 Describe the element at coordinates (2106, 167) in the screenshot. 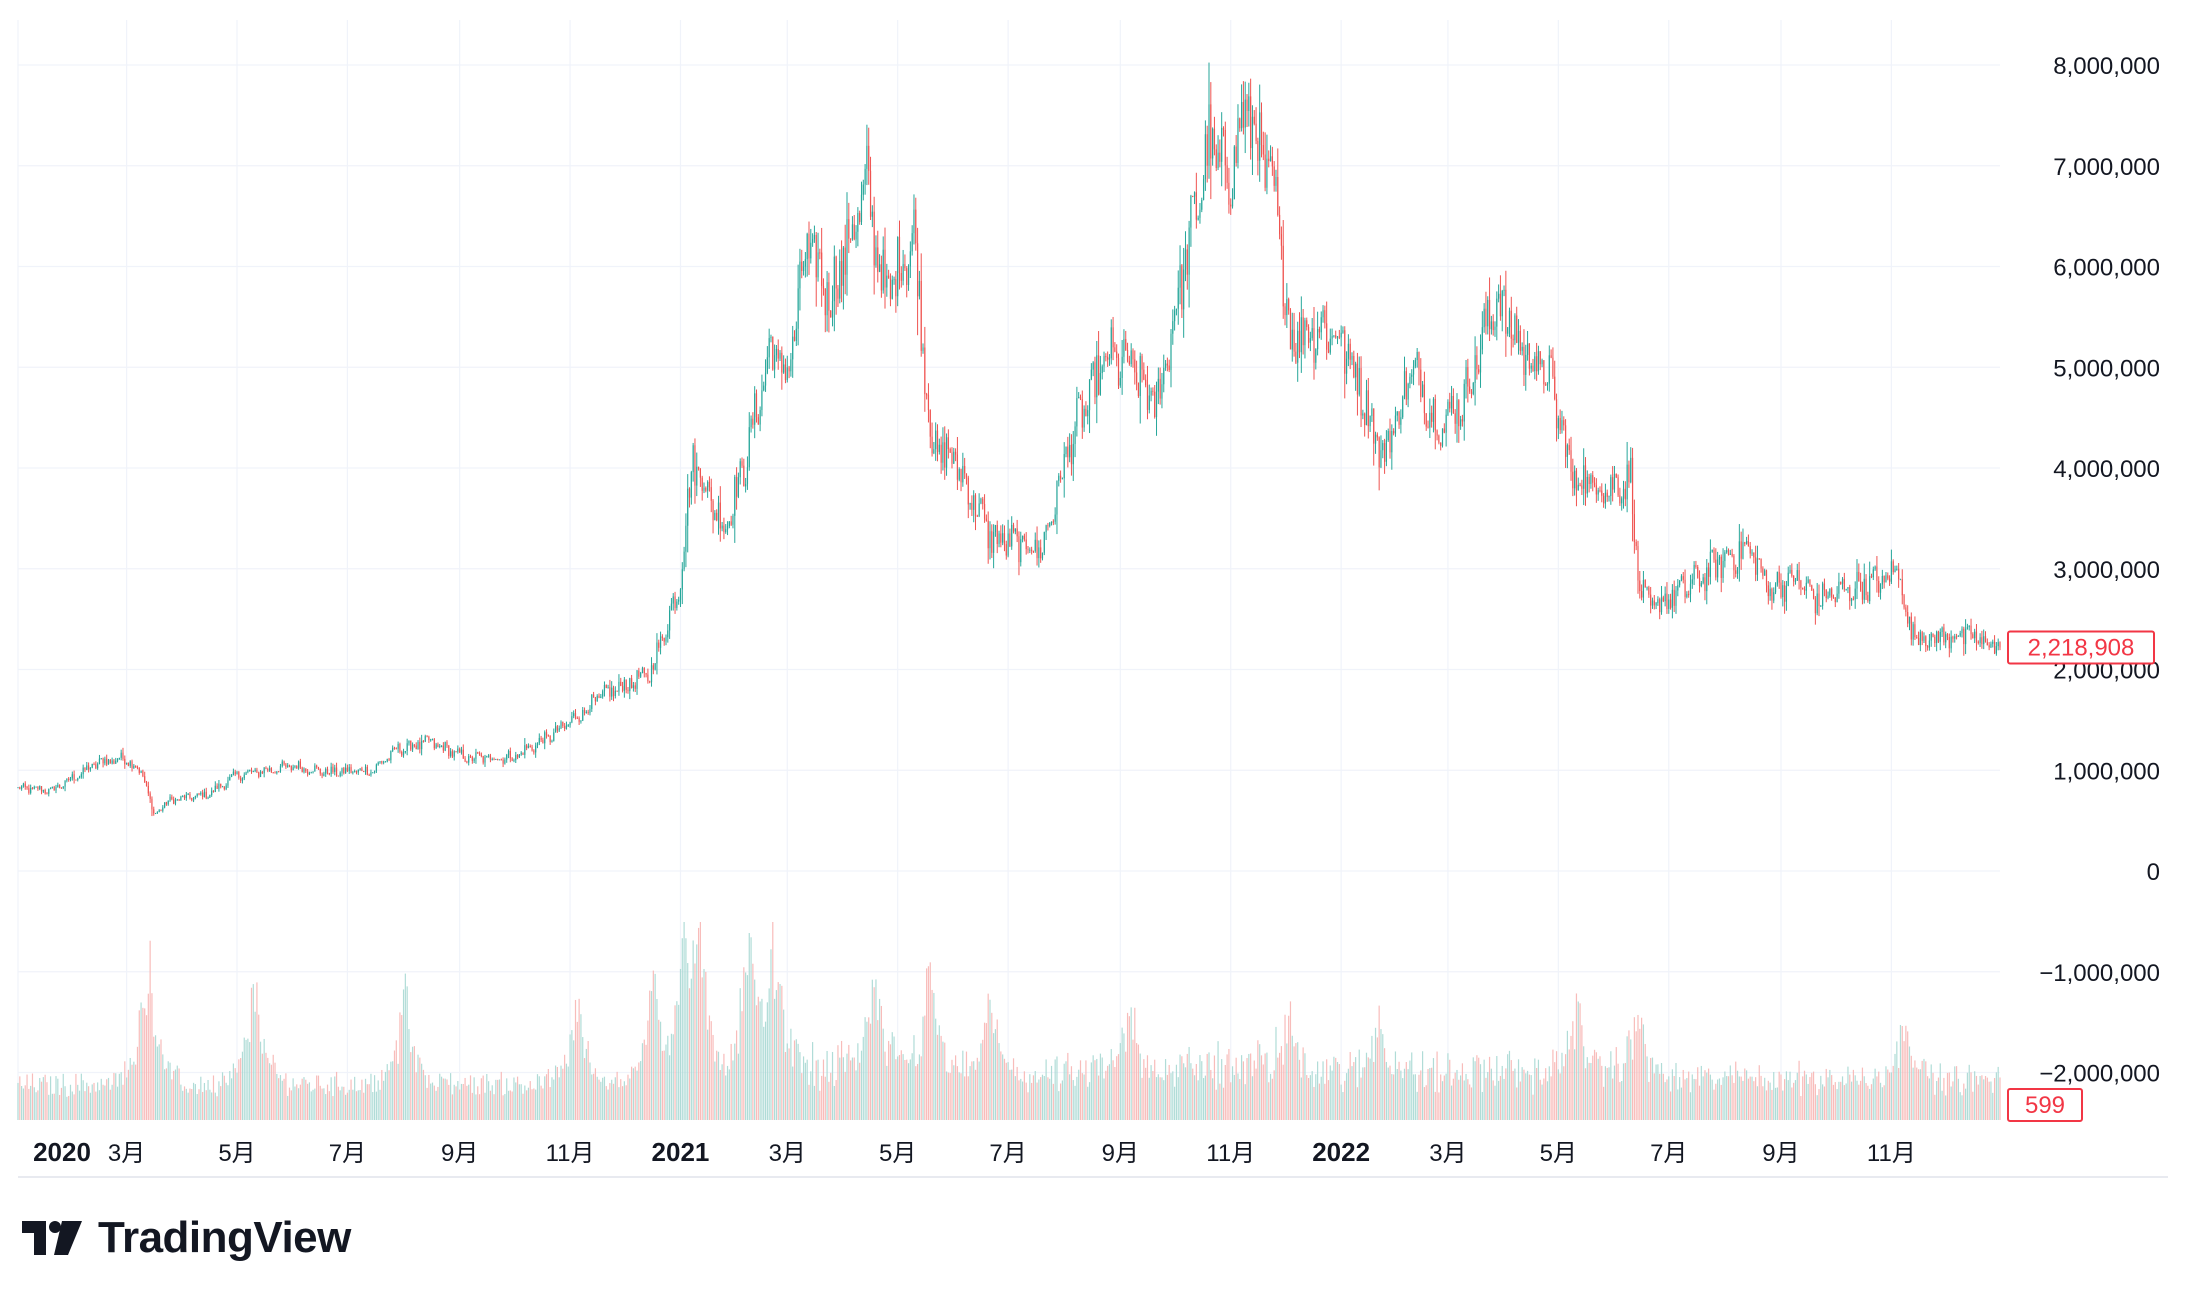

I see `price-axis-label: 7,000,000` at that location.